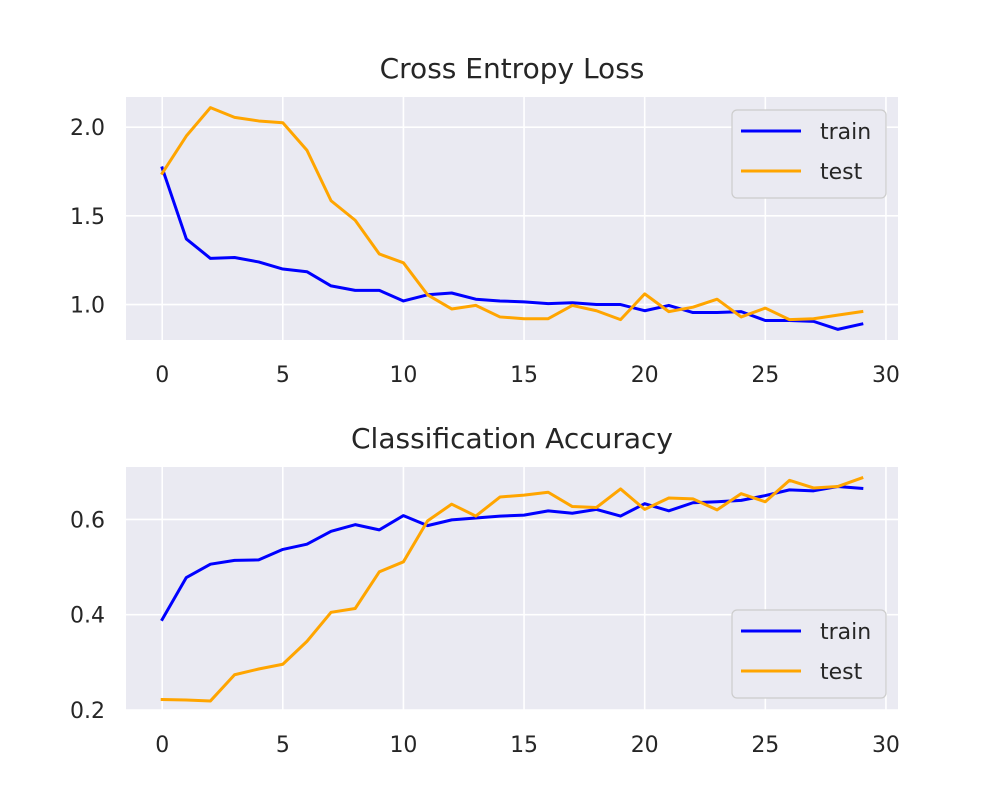 The image size is (1000, 800). Describe the element at coordinates (283, 375) in the screenshot. I see `loss-xtick-label-5: 5` at that location.